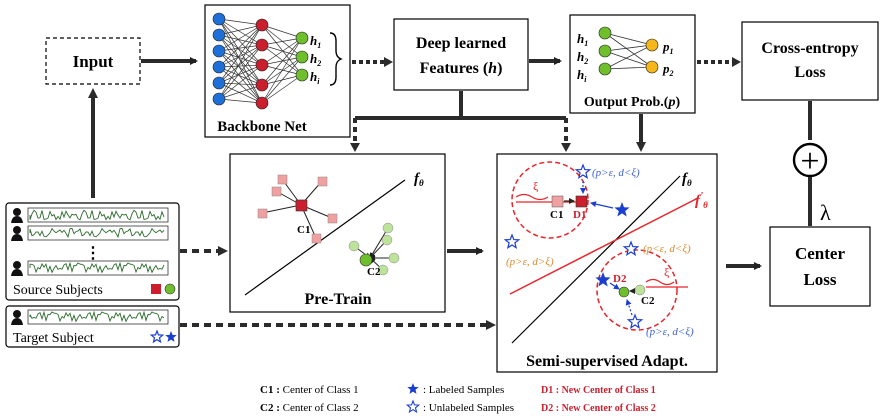 This screenshot has width=883, height=420. What do you see at coordinates (635, 321) in the screenshot?
I see `adapt-unlabeled-star-bottom` at bounding box center [635, 321].